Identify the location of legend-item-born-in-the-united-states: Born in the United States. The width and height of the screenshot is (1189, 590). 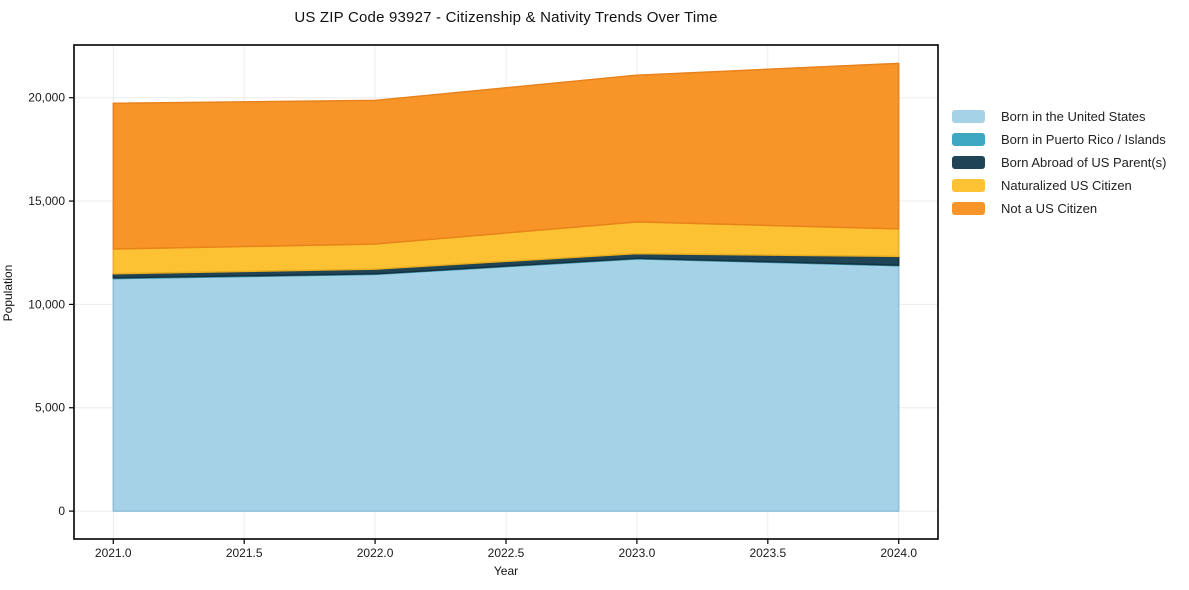
(1059, 116).